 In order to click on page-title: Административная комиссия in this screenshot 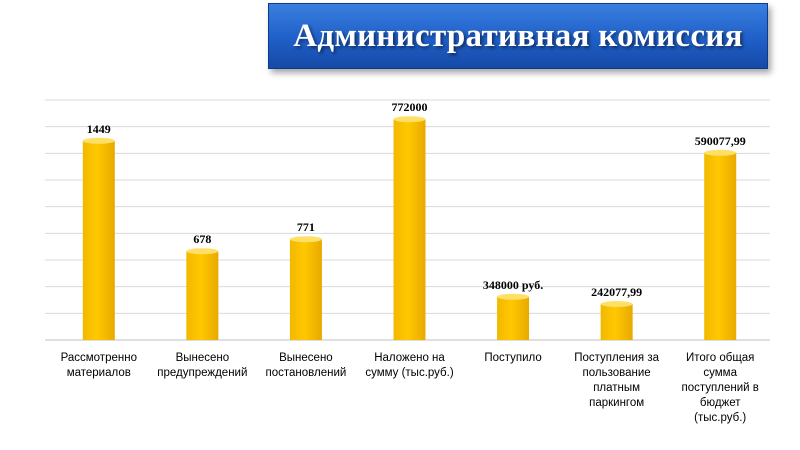, I will do `click(518, 35)`.